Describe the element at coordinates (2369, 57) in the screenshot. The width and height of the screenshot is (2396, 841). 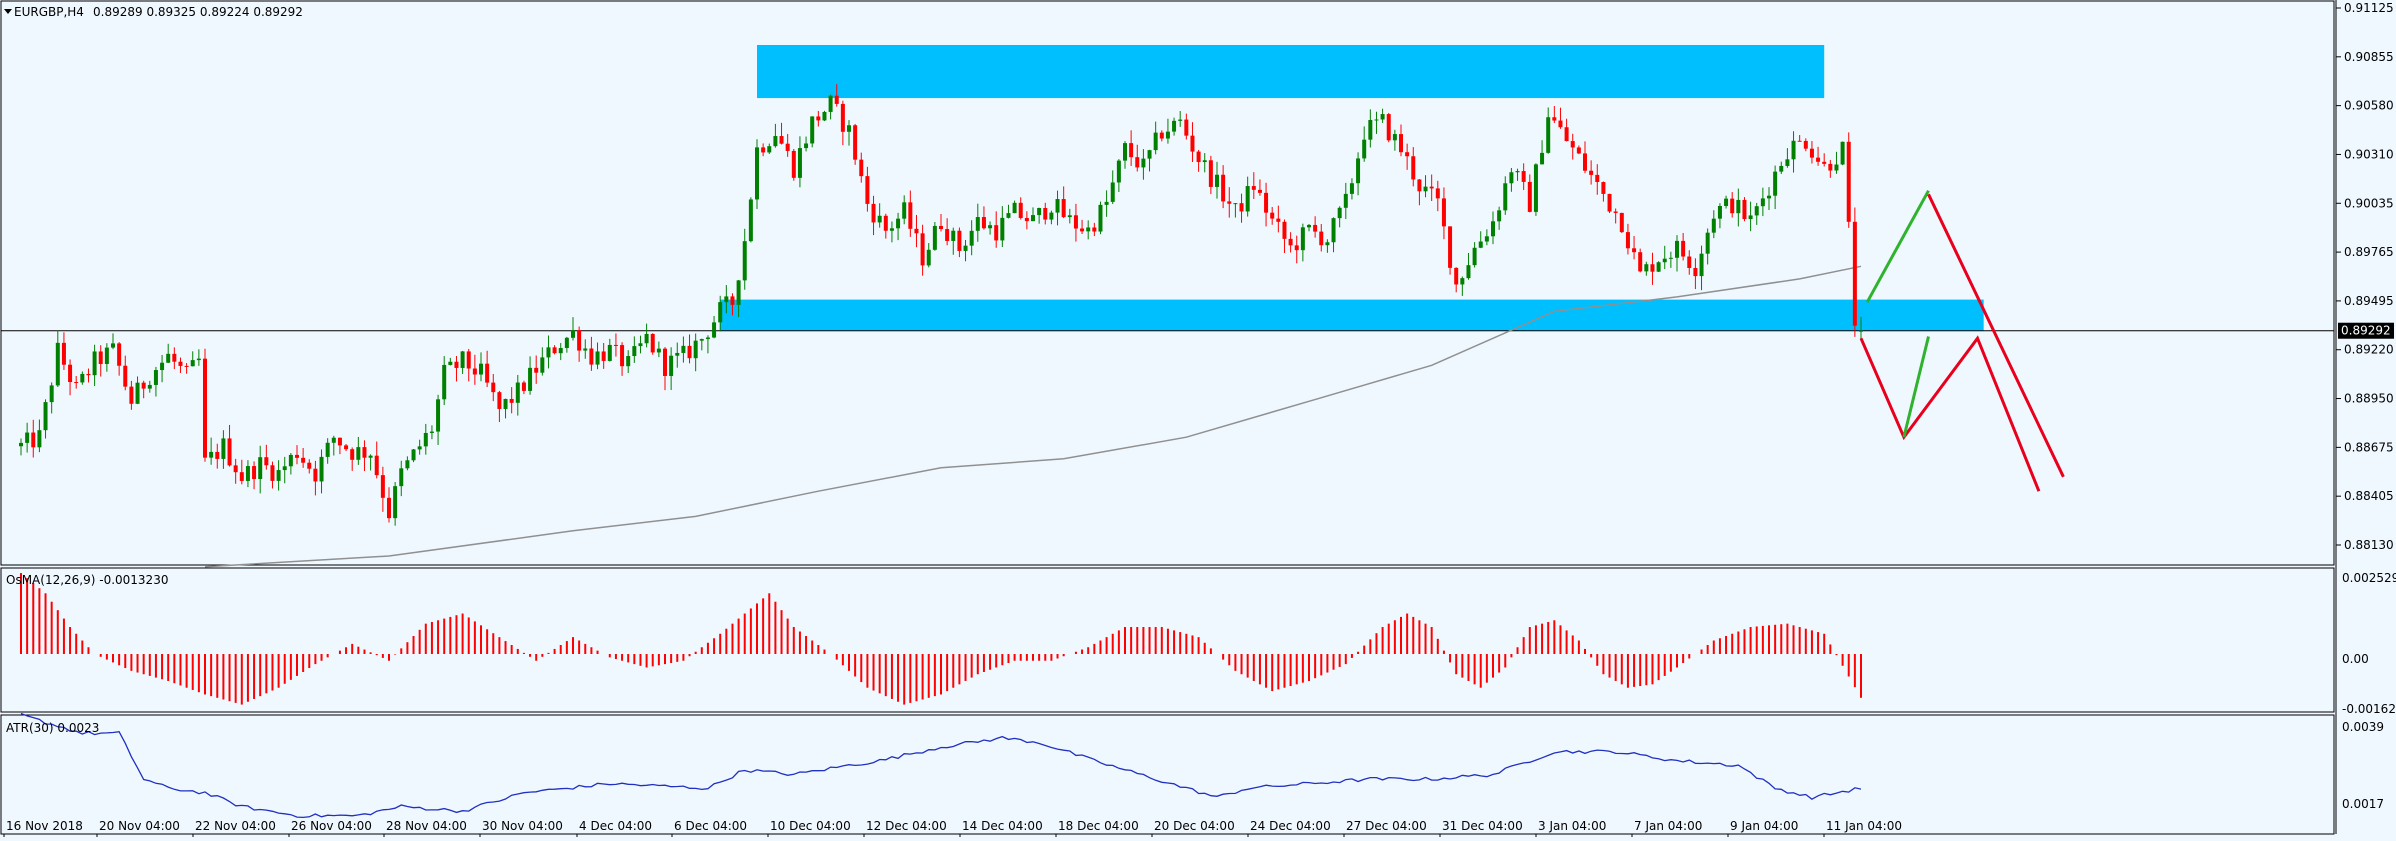
I see `price-tick-label: 0.90855` at that location.